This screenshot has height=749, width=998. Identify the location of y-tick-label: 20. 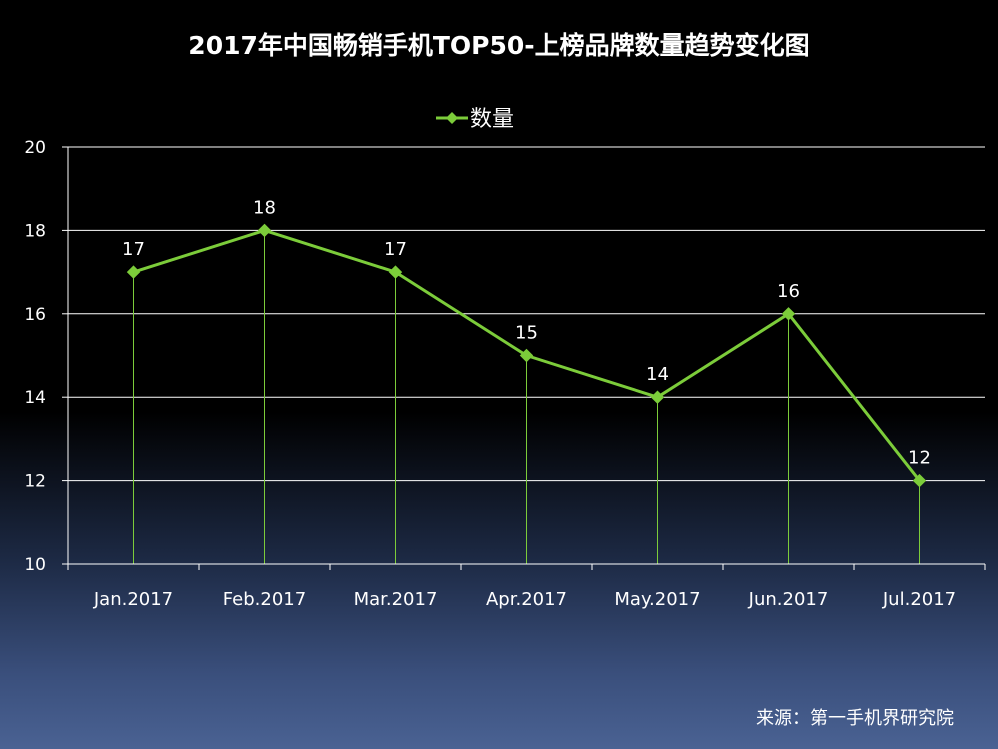
(35, 148).